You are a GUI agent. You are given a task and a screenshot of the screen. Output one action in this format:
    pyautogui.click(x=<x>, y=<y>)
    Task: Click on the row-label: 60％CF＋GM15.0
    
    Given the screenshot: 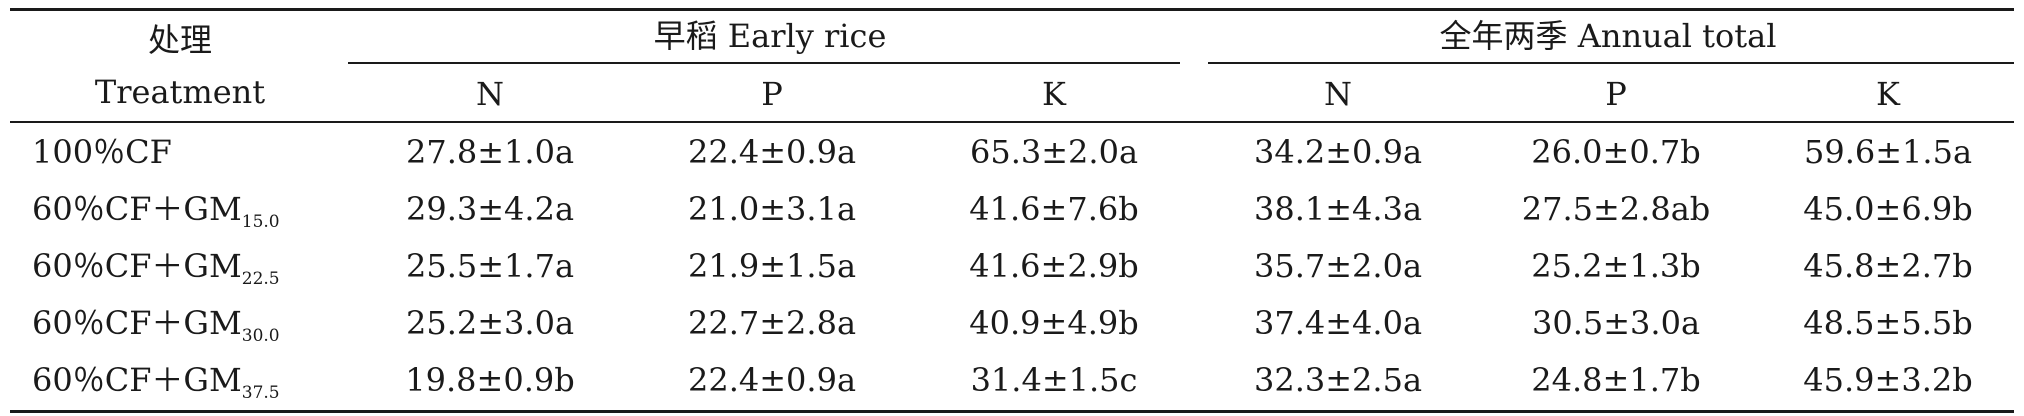 What is the action you would take?
    pyautogui.click(x=156, y=211)
    